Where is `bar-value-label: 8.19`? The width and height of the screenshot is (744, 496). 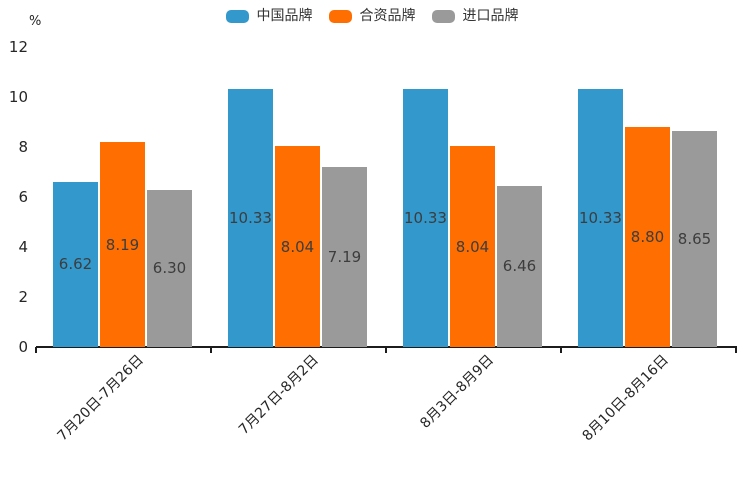
bar-value-label: 8.19 is located at coordinates (122, 244).